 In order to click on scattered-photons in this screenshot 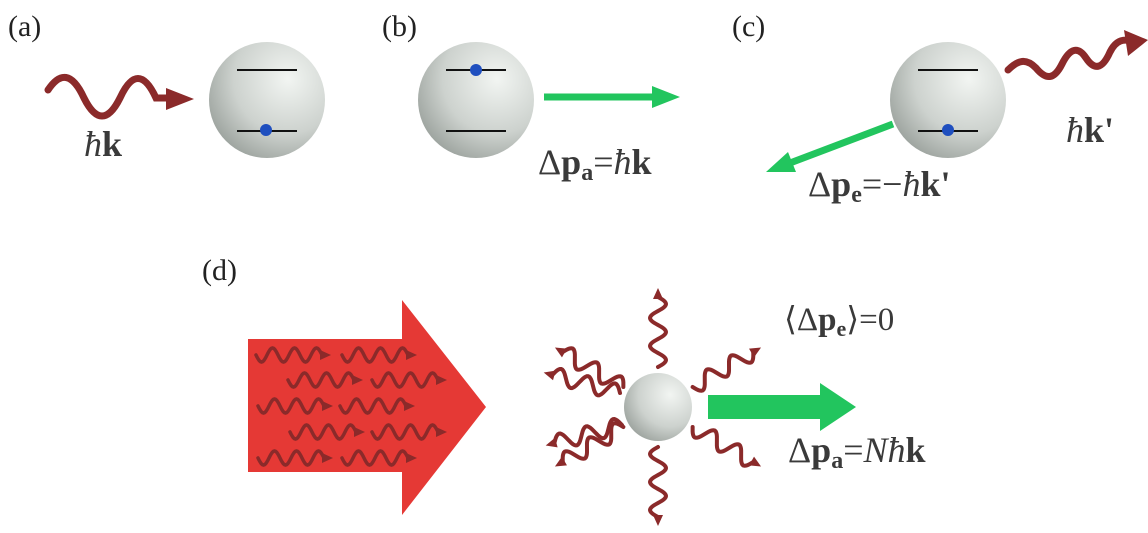, I will do `click(652, 407)`.